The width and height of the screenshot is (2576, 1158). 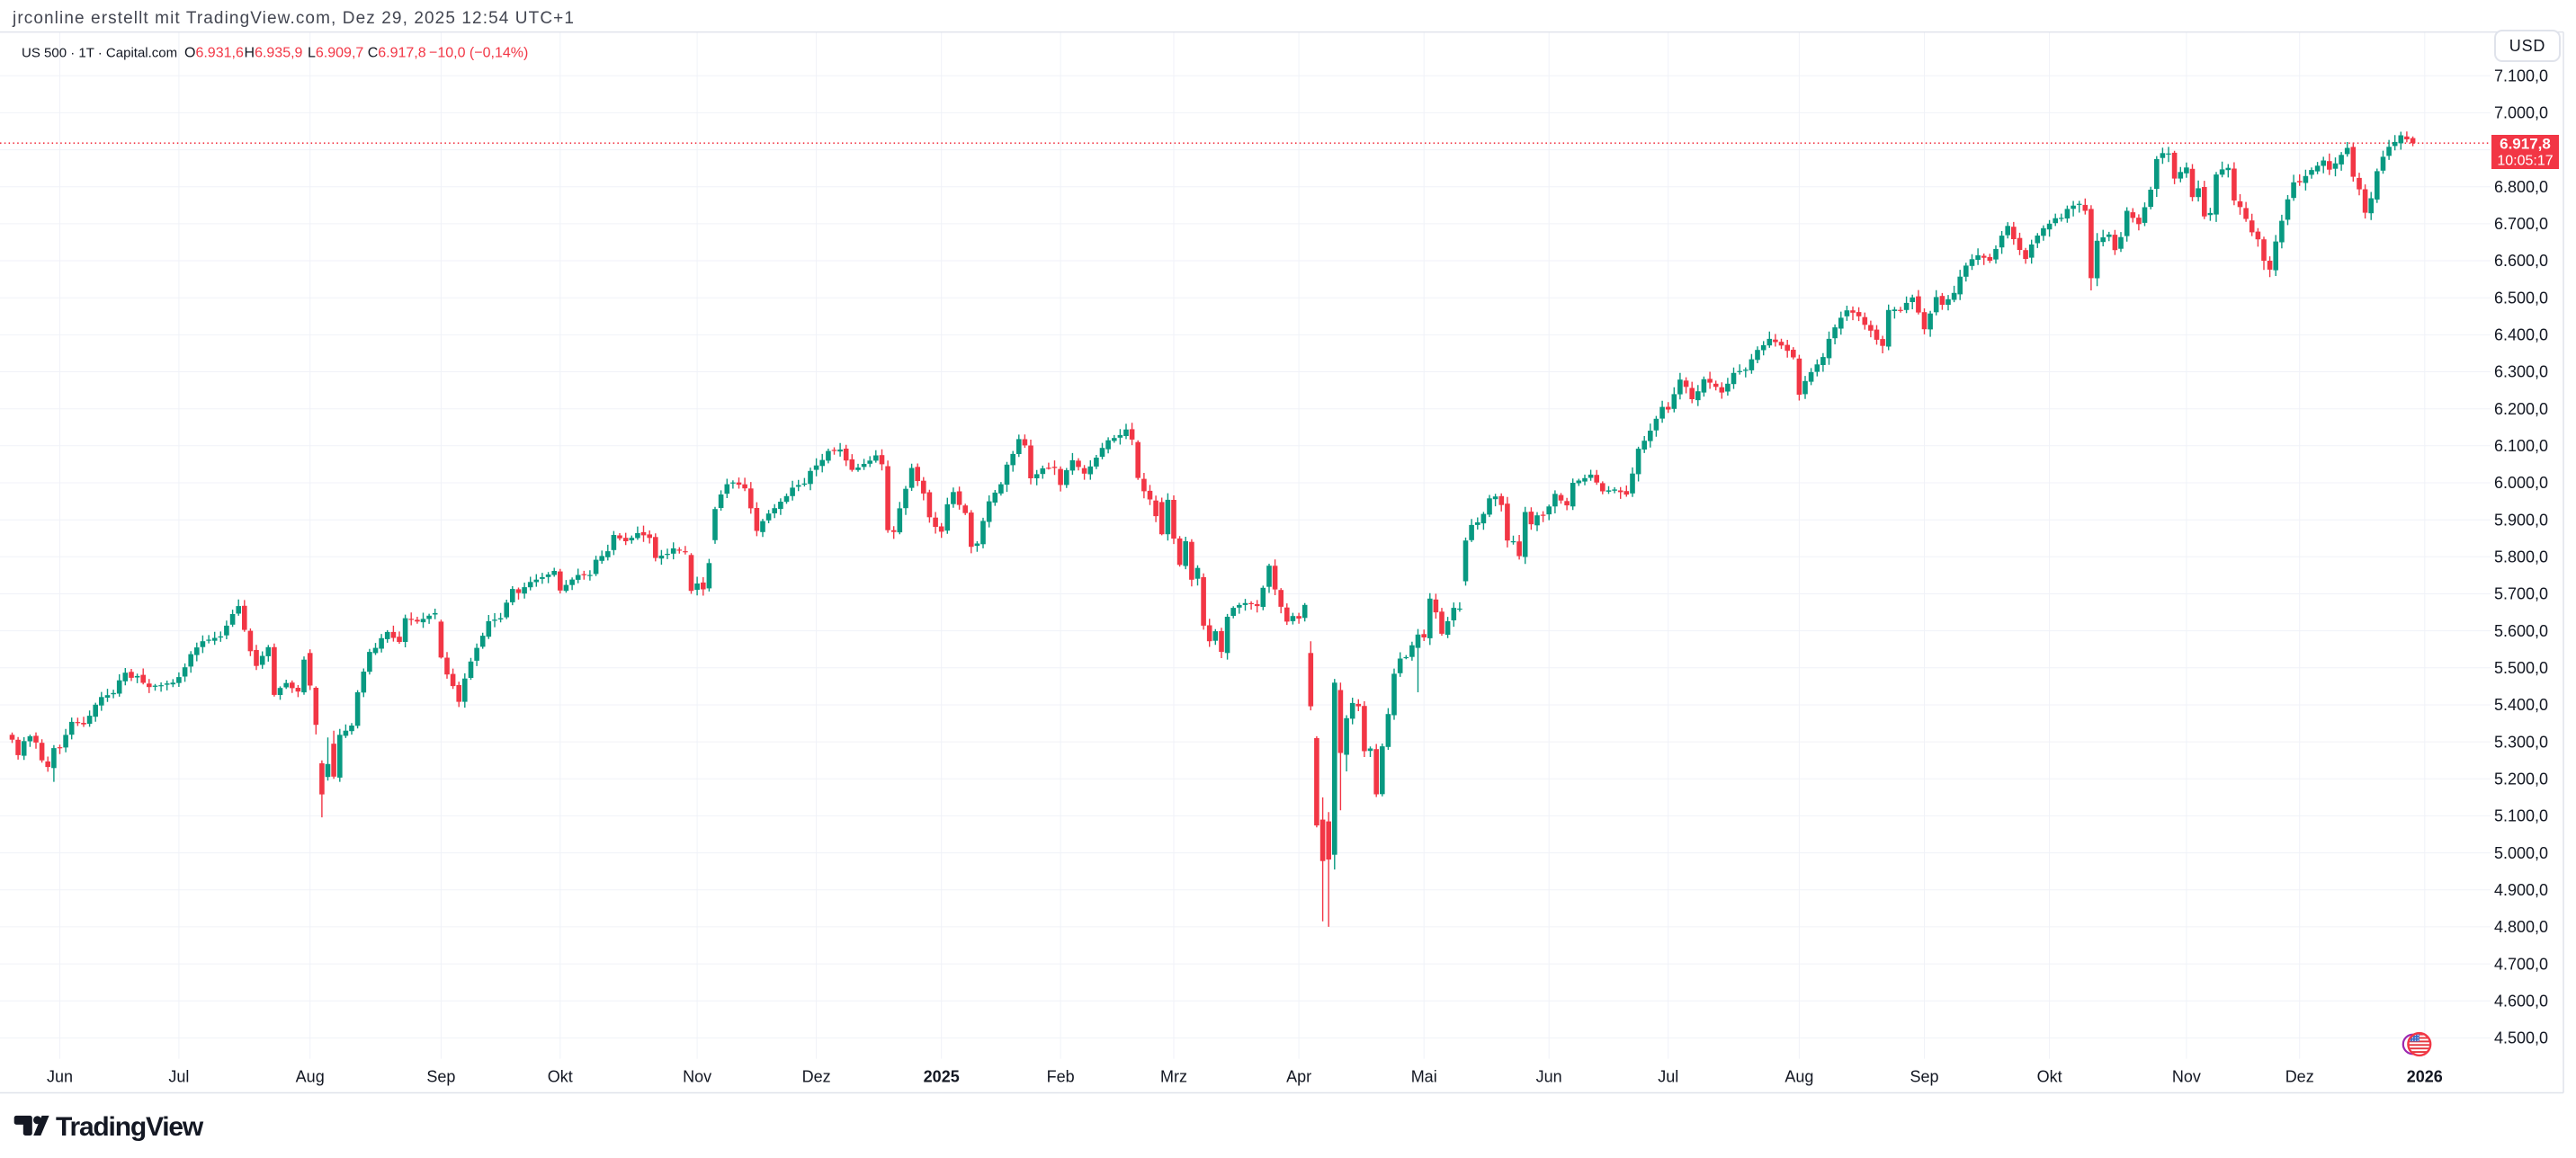 What do you see at coordinates (2525, 161) in the screenshot?
I see `svg-text: 10:05:17` at bounding box center [2525, 161].